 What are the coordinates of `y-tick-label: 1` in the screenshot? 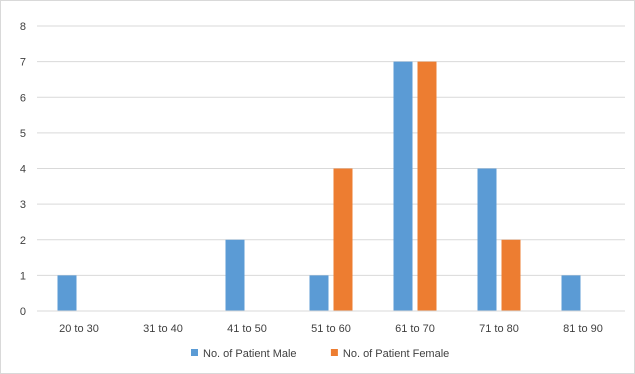 It's located at (23, 276).